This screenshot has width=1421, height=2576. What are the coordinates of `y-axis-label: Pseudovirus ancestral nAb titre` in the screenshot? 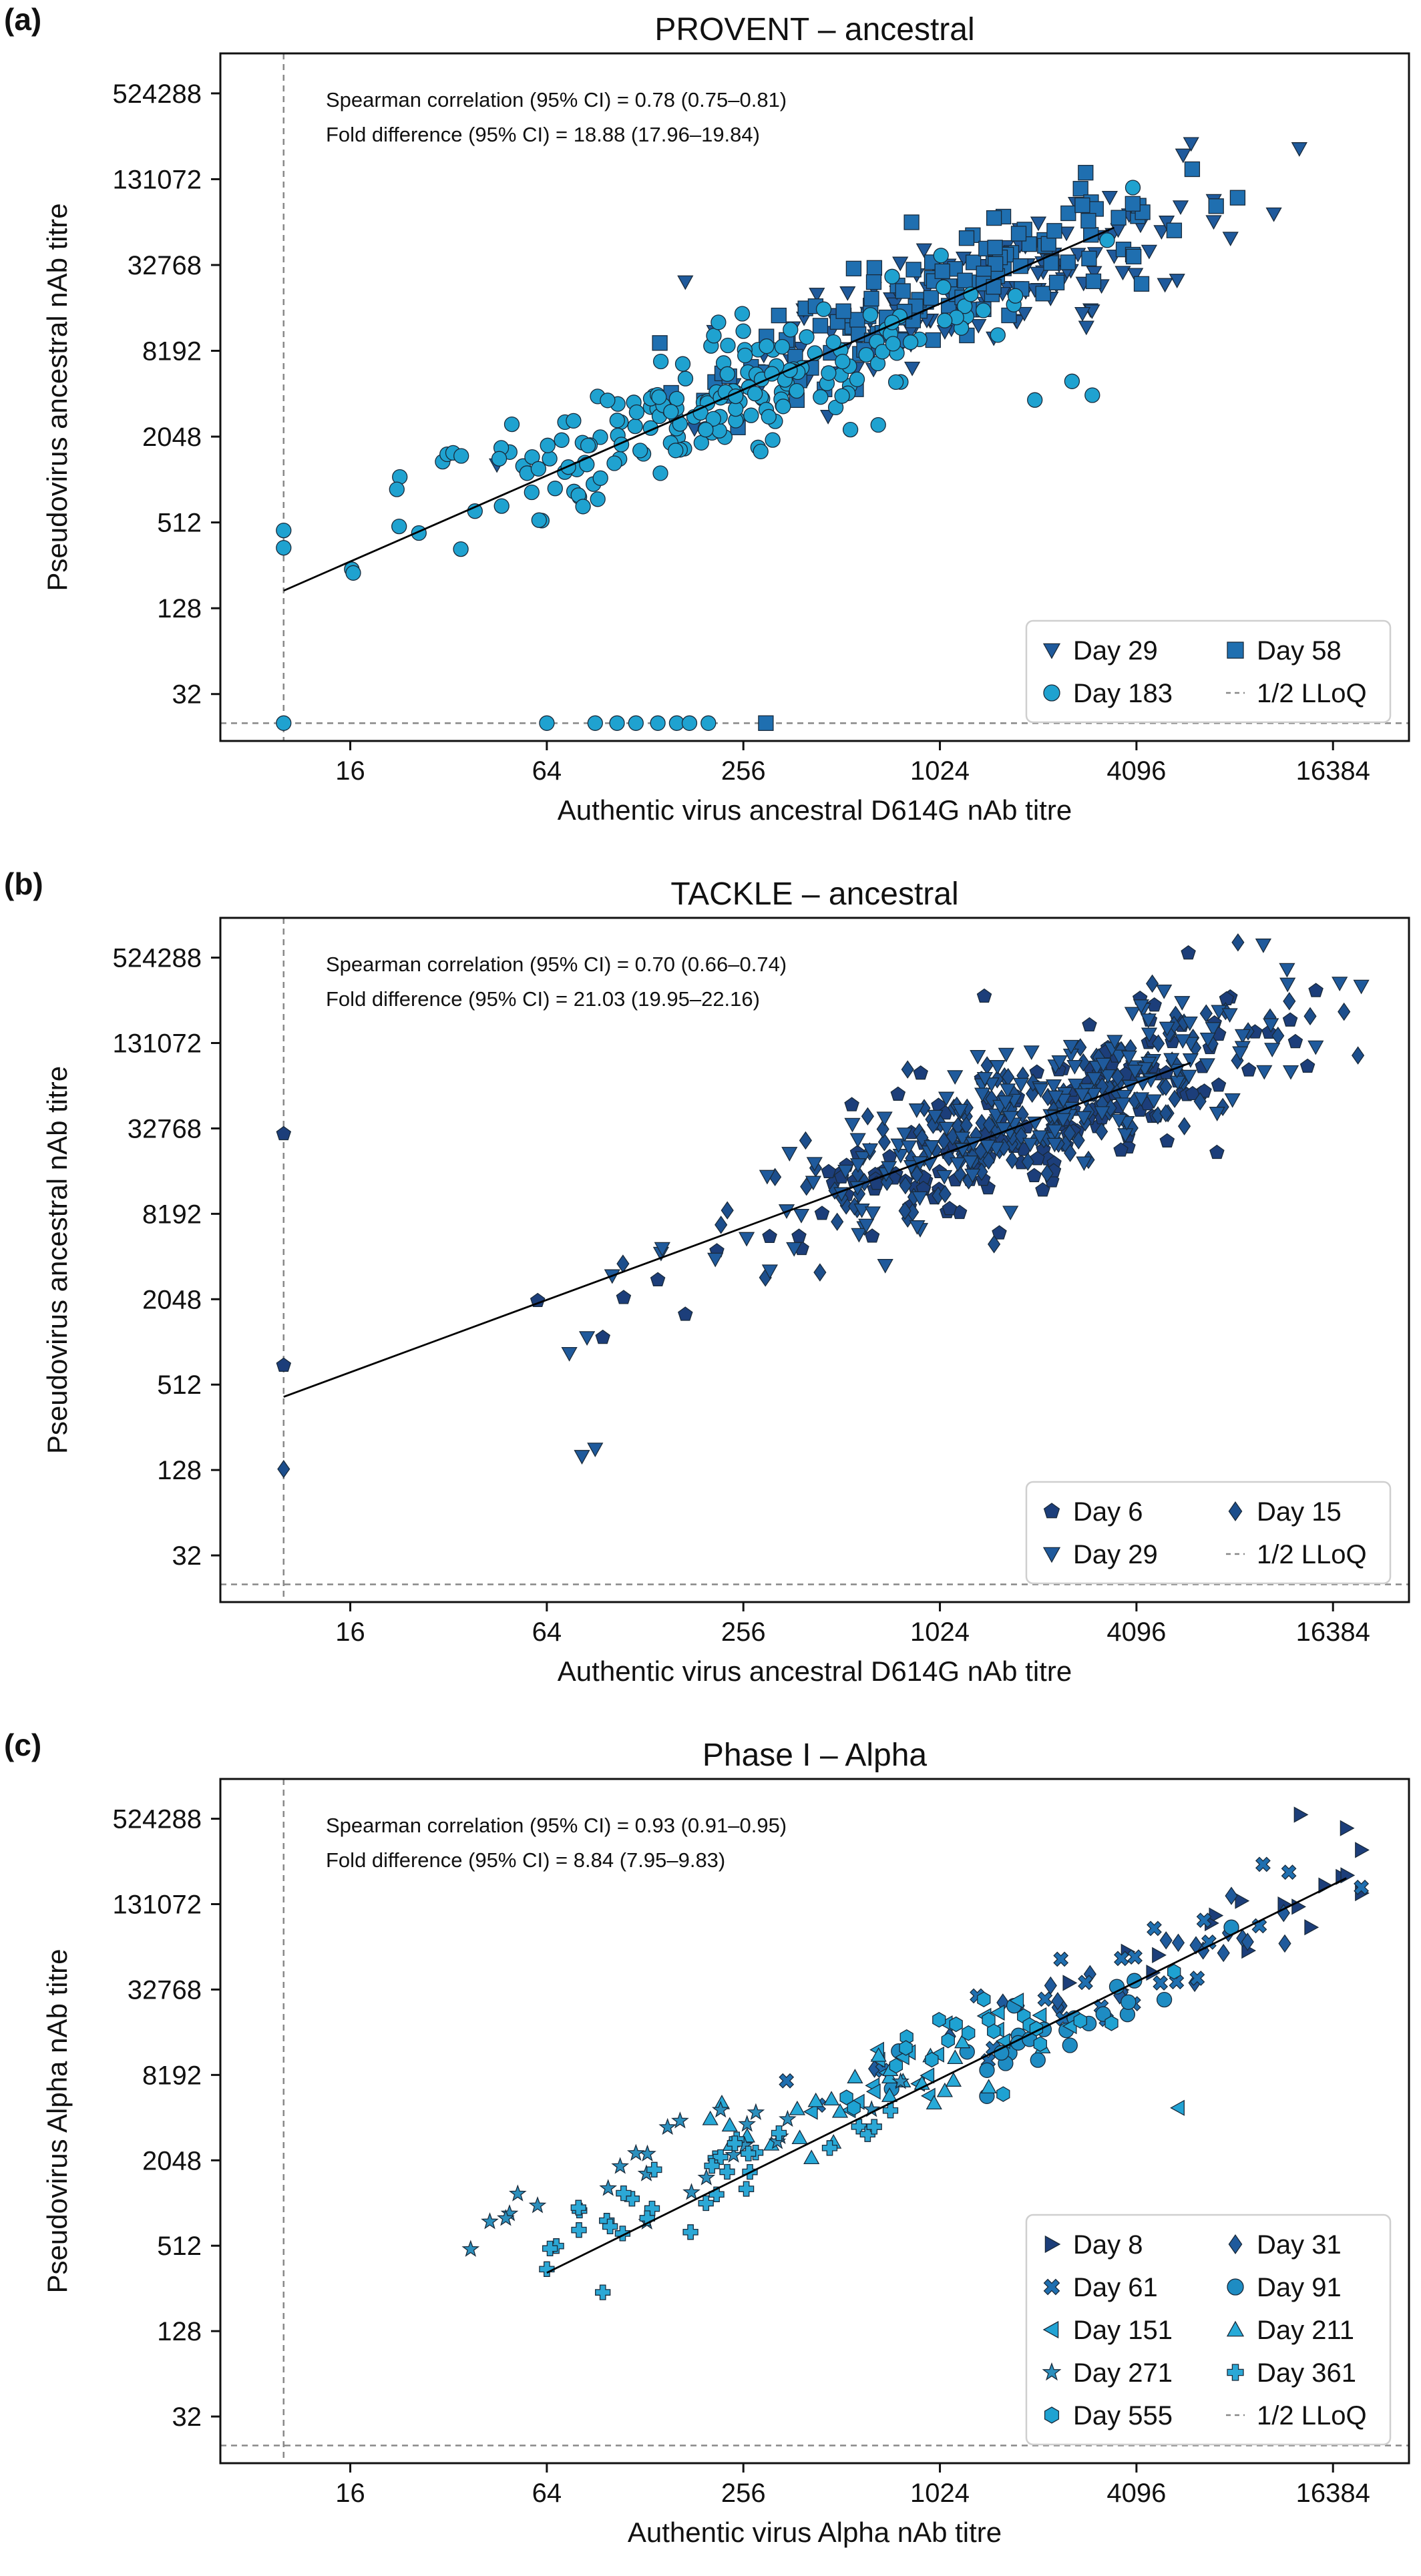 It's located at (57, 397).